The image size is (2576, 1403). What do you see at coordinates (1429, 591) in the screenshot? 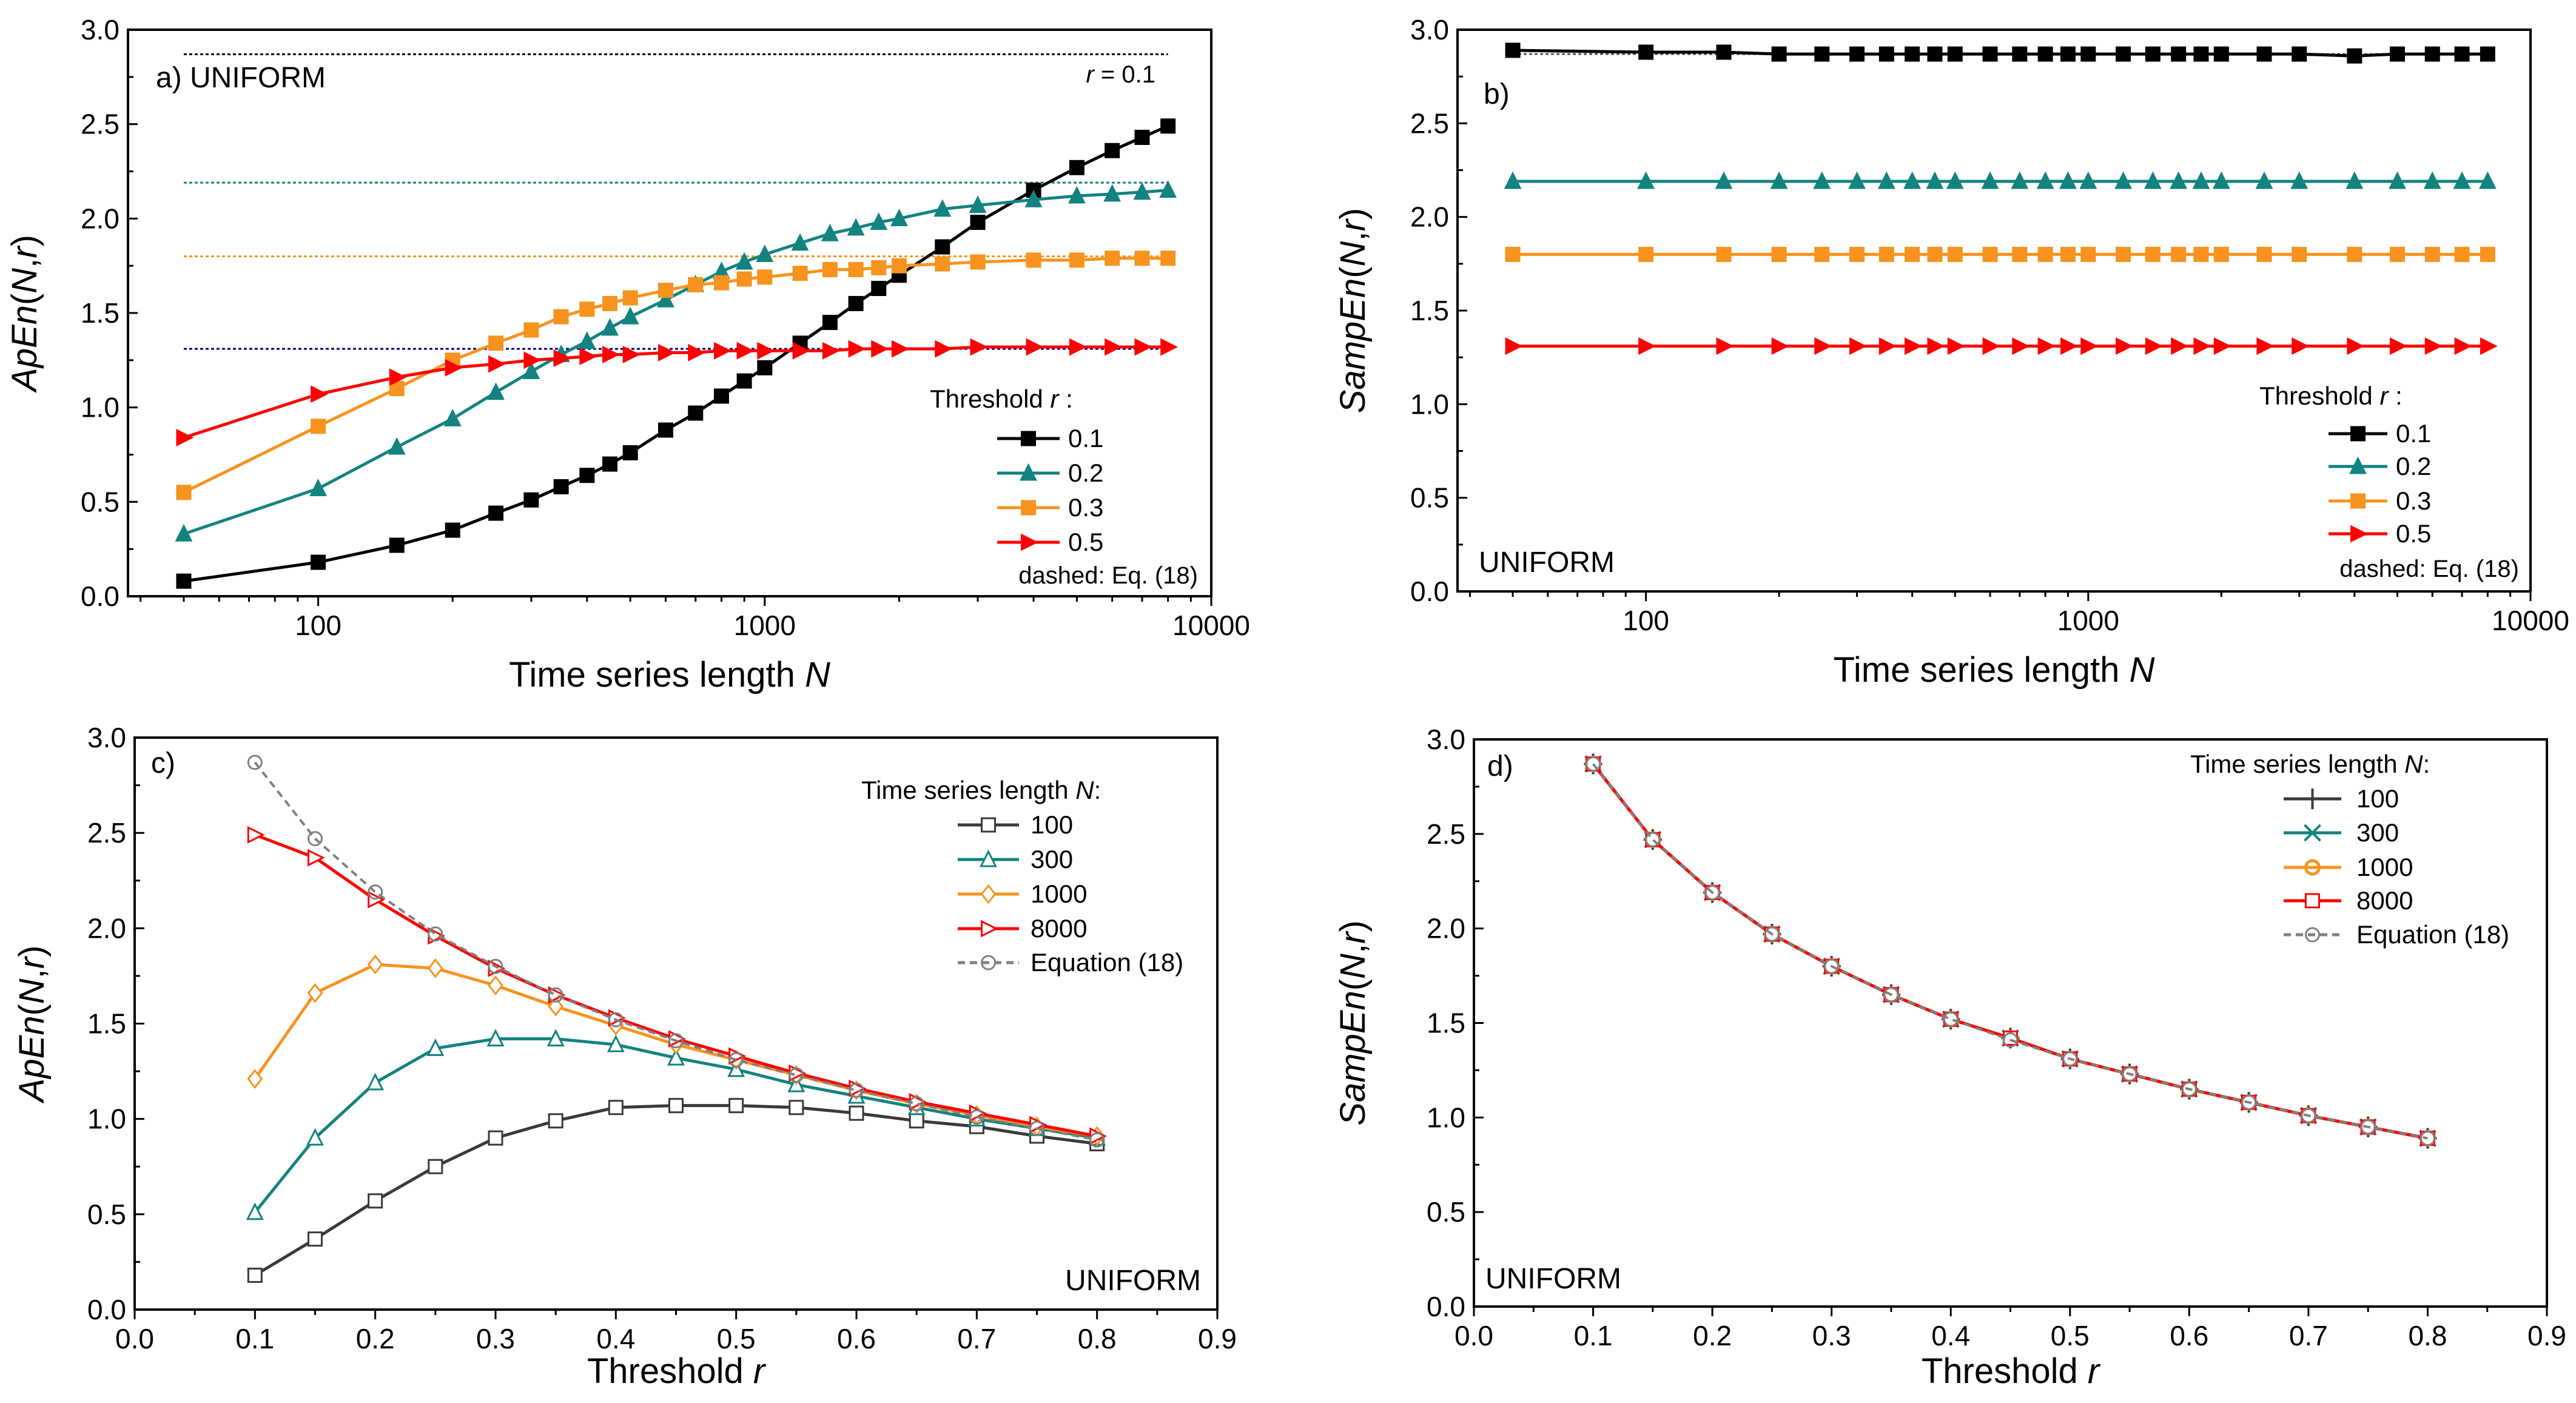
I see `y-tick-label: 0.0` at bounding box center [1429, 591].